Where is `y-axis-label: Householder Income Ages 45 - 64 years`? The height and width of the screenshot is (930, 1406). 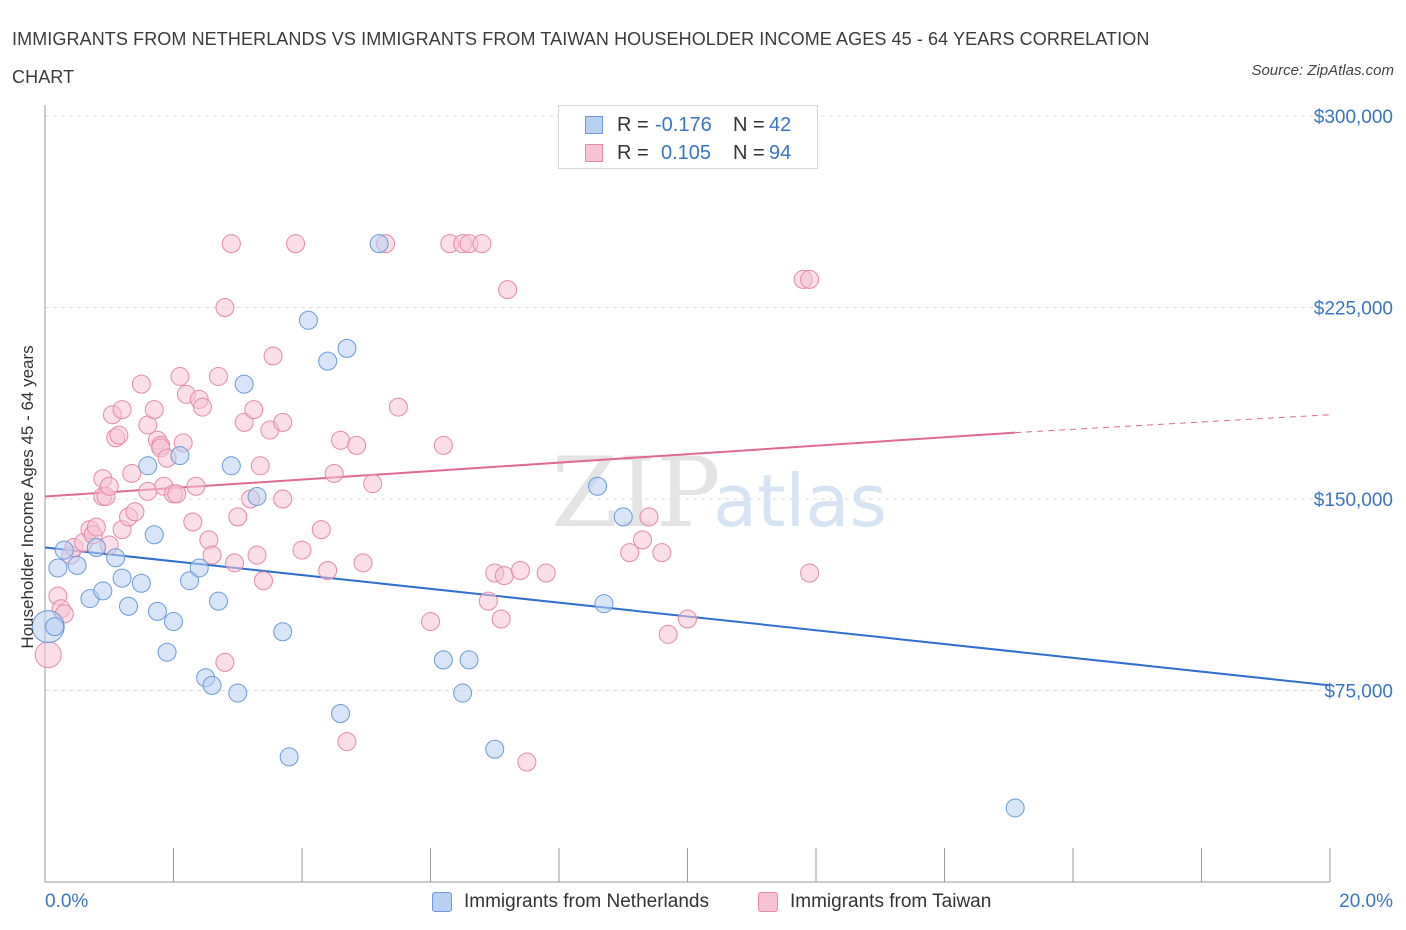
y-axis-label: Householder Income Ages 45 - 64 years is located at coordinates (27, 497).